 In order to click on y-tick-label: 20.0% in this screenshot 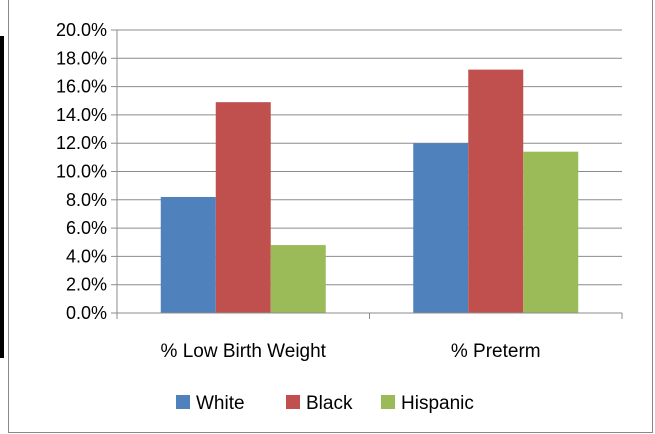, I will do `click(81, 30)`.